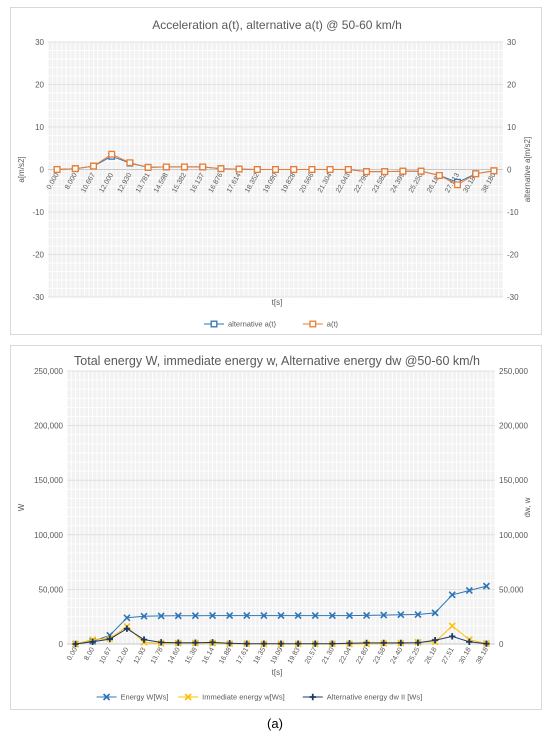 The width and height of the screenshot is (550, 738). What do you see at coordinates (21, 507) in the screenshot?
I see `y-axis-title: W` at bounding box center [21, 507].